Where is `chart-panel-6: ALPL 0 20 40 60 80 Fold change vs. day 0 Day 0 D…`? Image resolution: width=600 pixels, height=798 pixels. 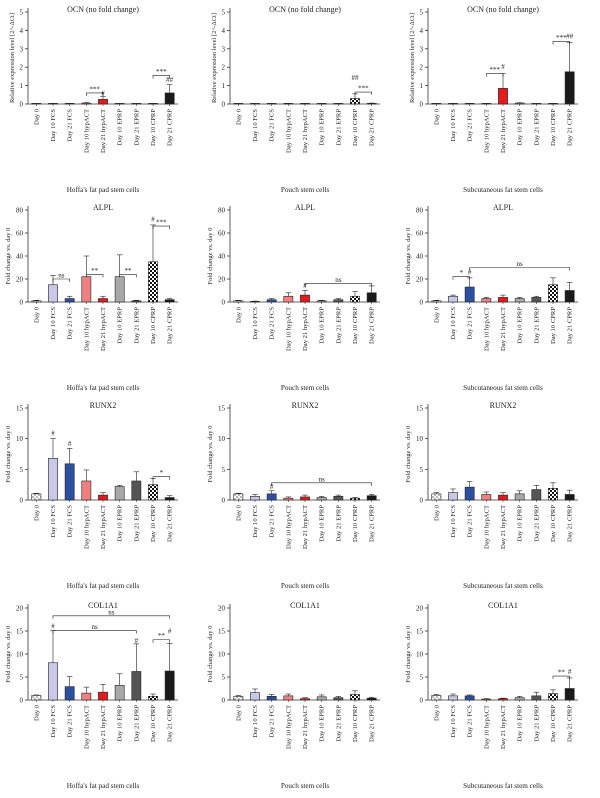 chart-panel-6: ALPL 0 20 40 60 80 Fold change vs. day 0 Day 0 D… is located at coordinates (491, 297).